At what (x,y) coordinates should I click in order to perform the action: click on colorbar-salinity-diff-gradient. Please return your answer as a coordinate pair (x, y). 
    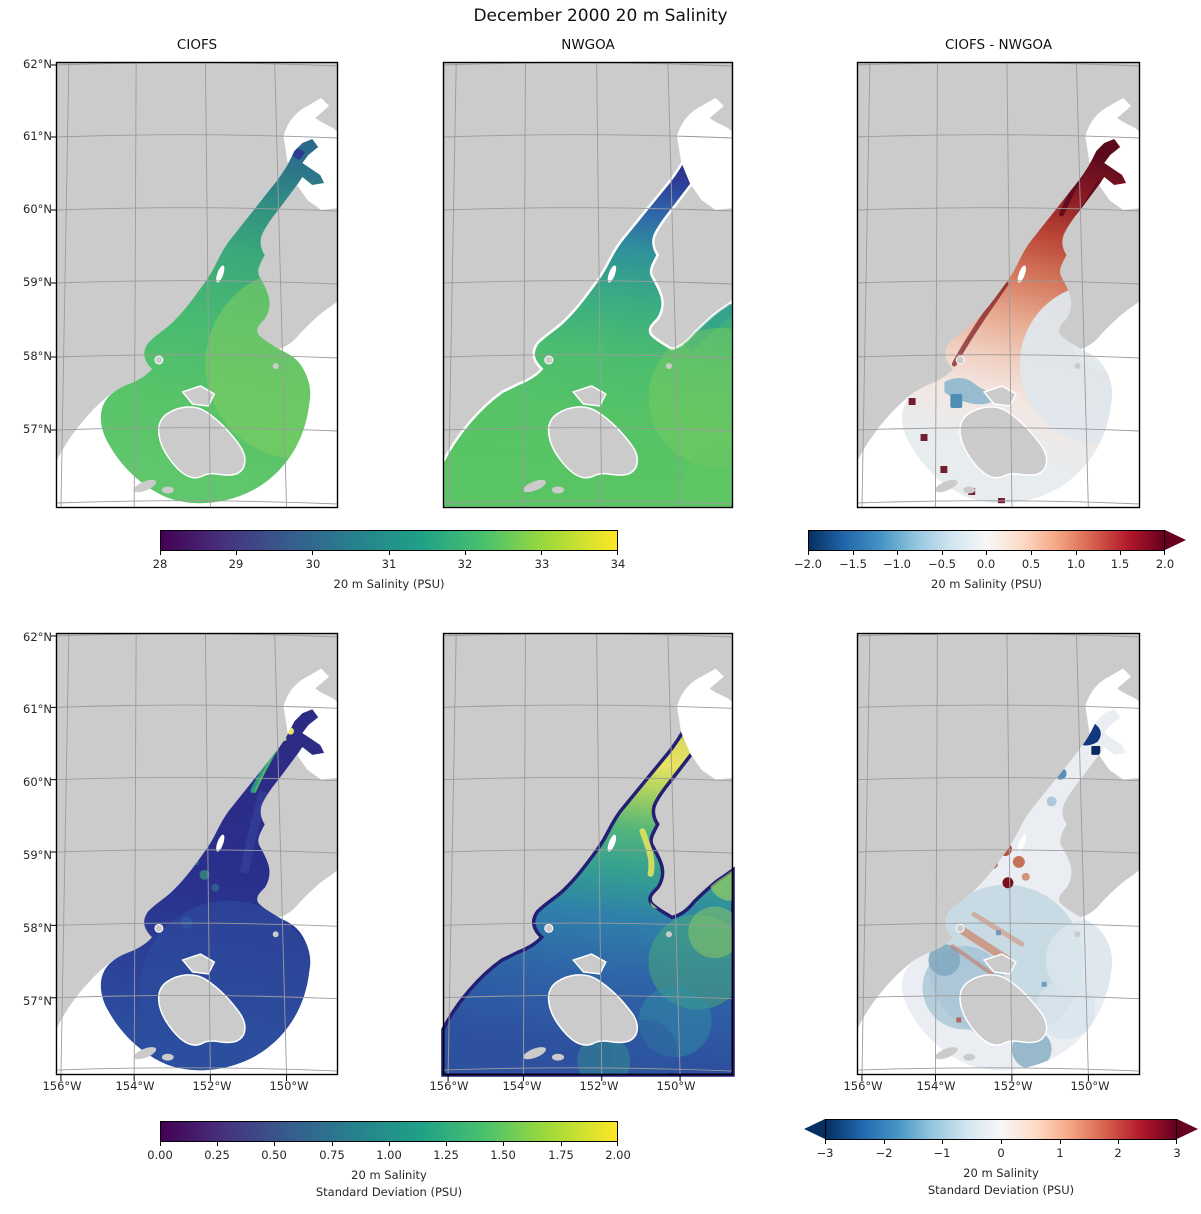
    Looking at the image, I should click on (986, 540).